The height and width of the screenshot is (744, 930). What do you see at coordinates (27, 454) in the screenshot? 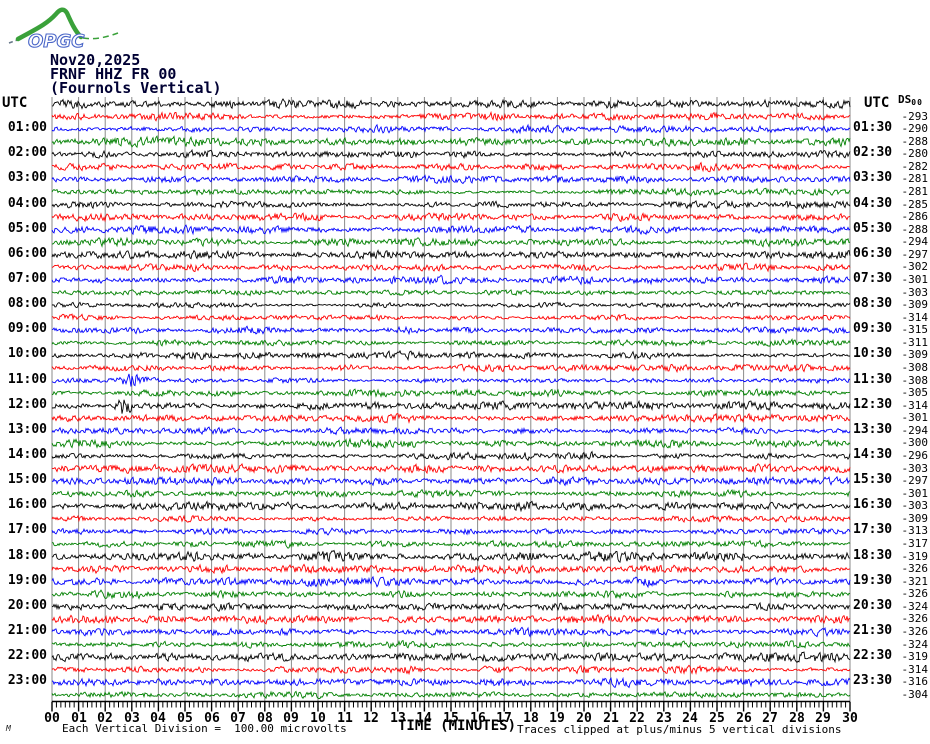
I see `left-time-label: 14:00` at bounding box center [27, 454].